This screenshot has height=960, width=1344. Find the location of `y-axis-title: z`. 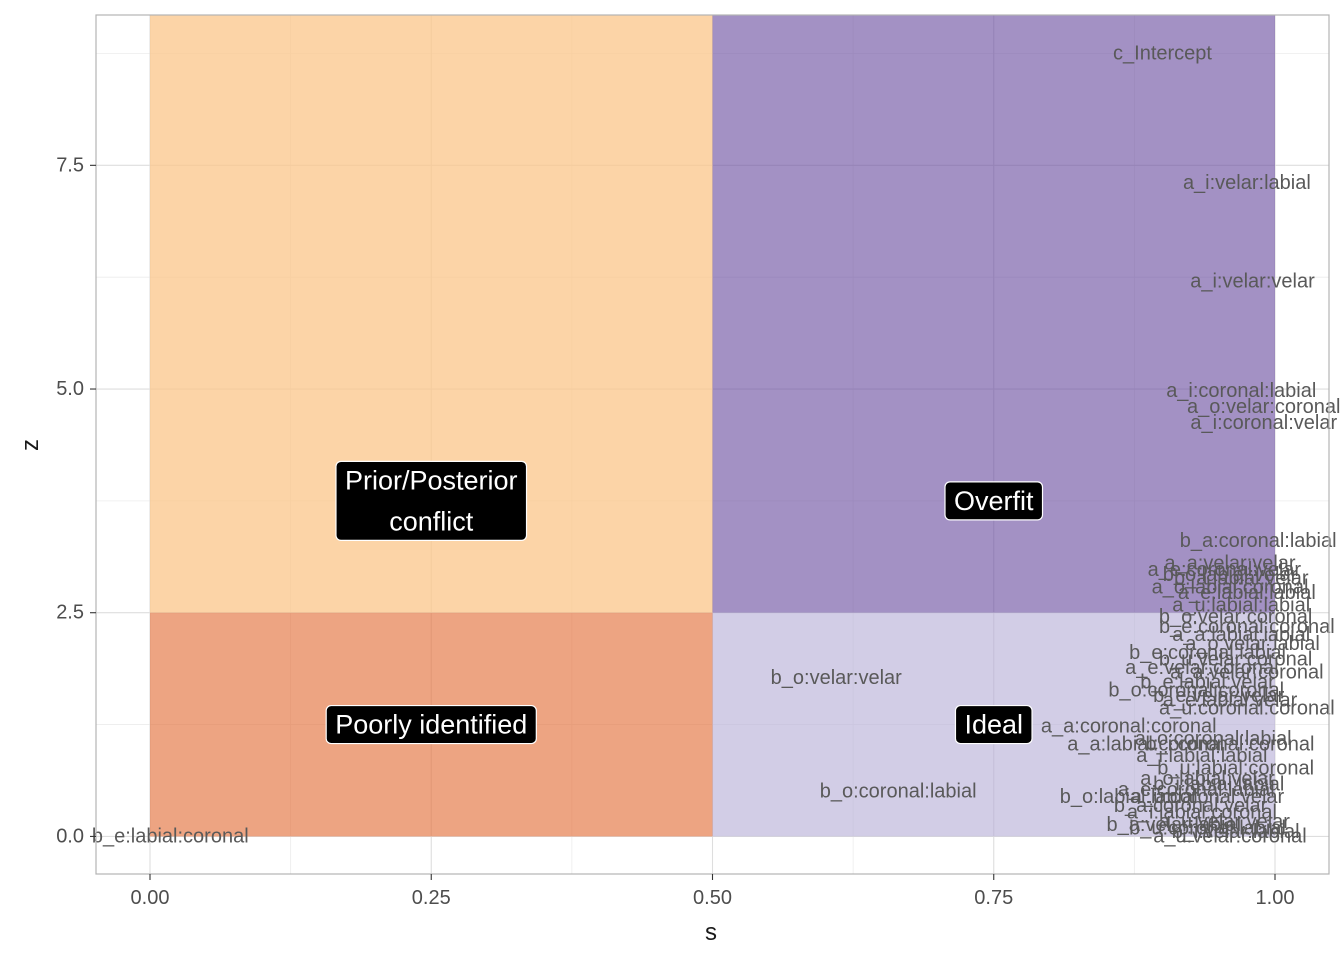

y-axis-title: z is located at coordinates (30, 445).